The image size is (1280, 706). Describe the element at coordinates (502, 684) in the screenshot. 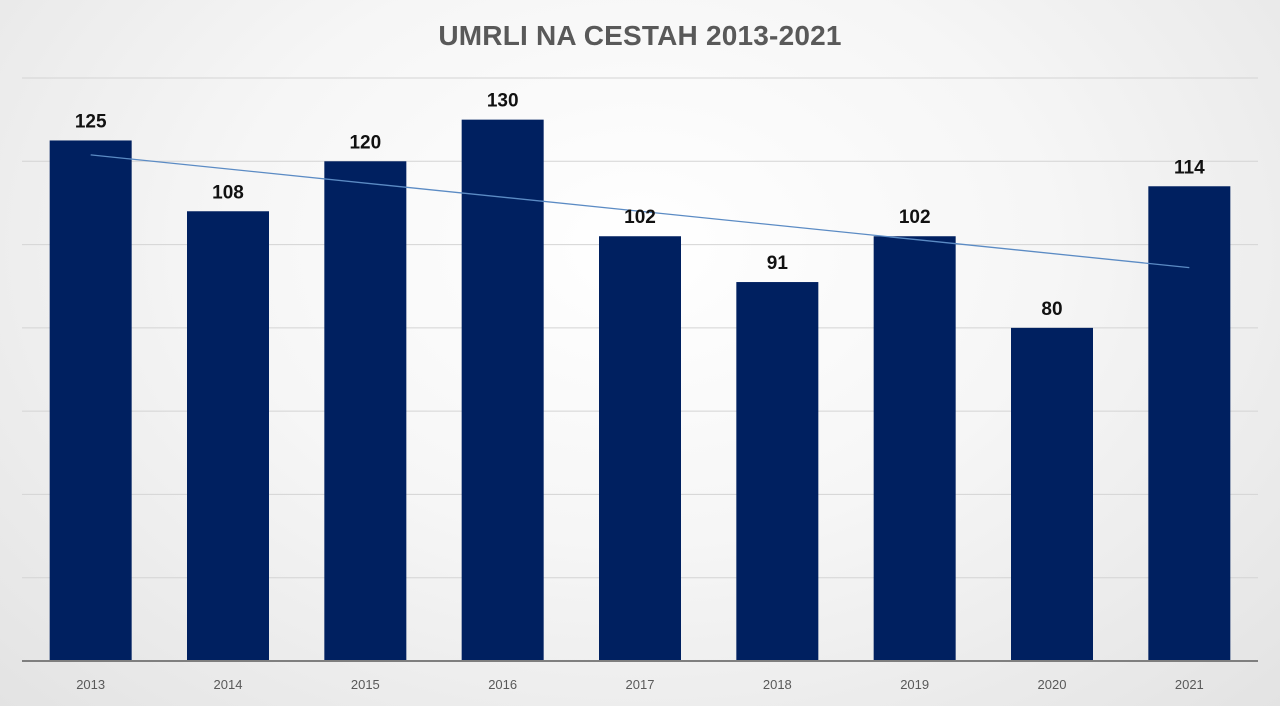

I see `x-tick-label: 2016` at that location.